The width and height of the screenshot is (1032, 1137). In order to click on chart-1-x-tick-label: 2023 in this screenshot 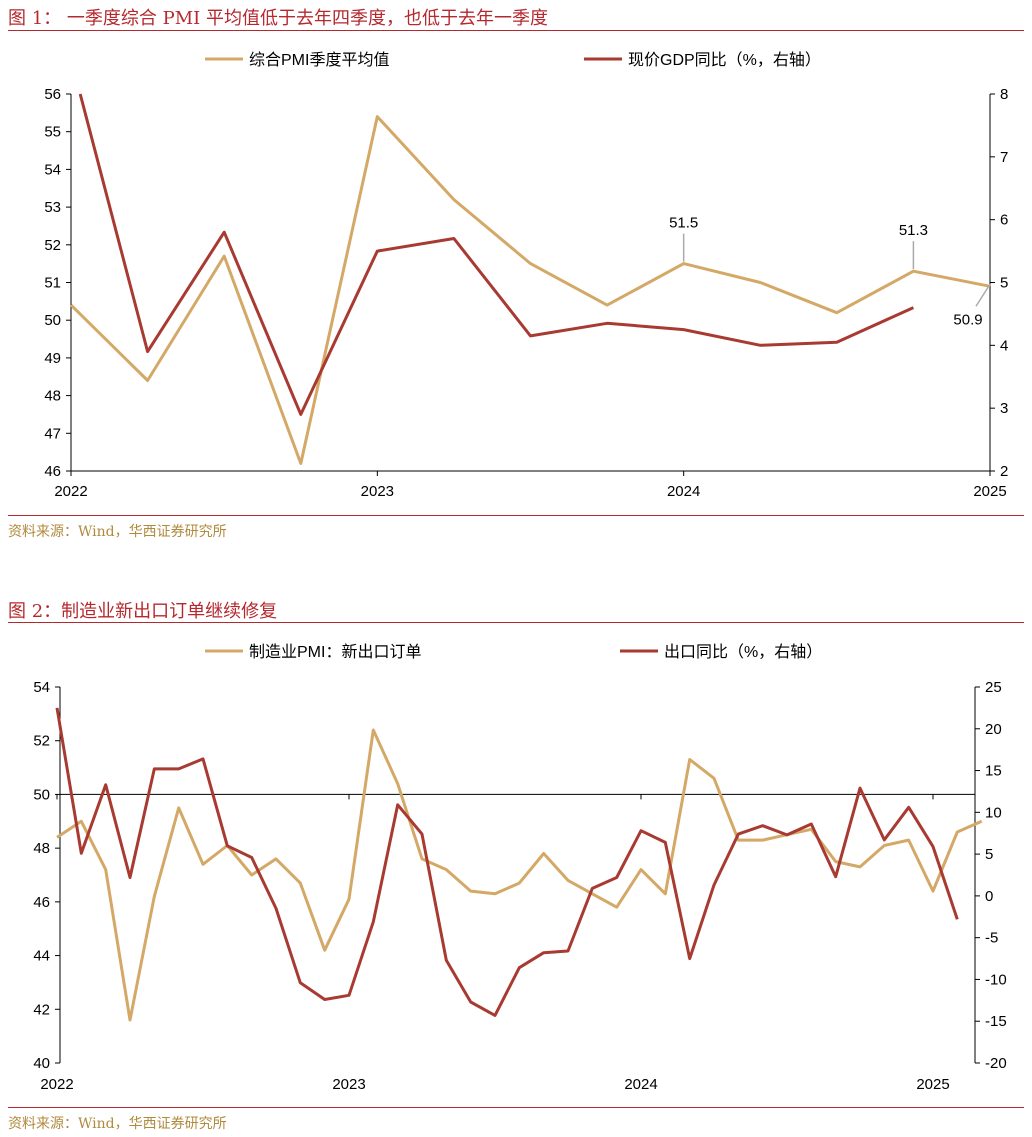, I will do `click(377, 491)`.